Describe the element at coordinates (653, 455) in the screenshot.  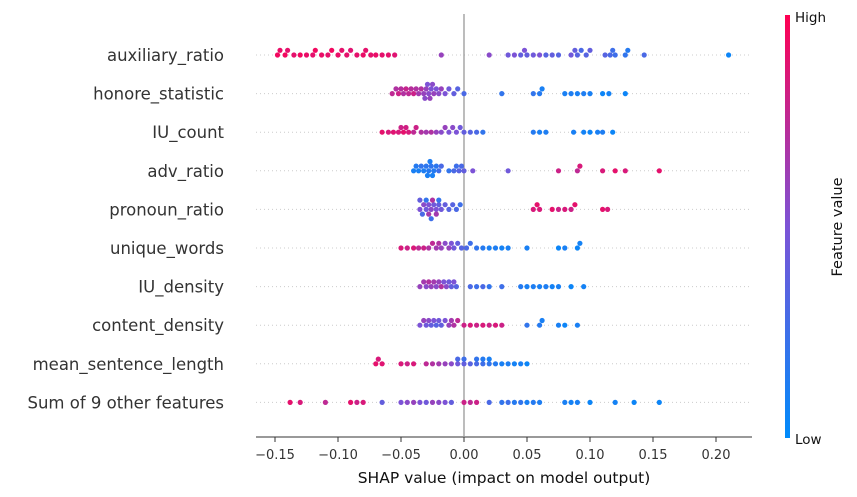
I see `x-tick-label: 0.15` at that location.